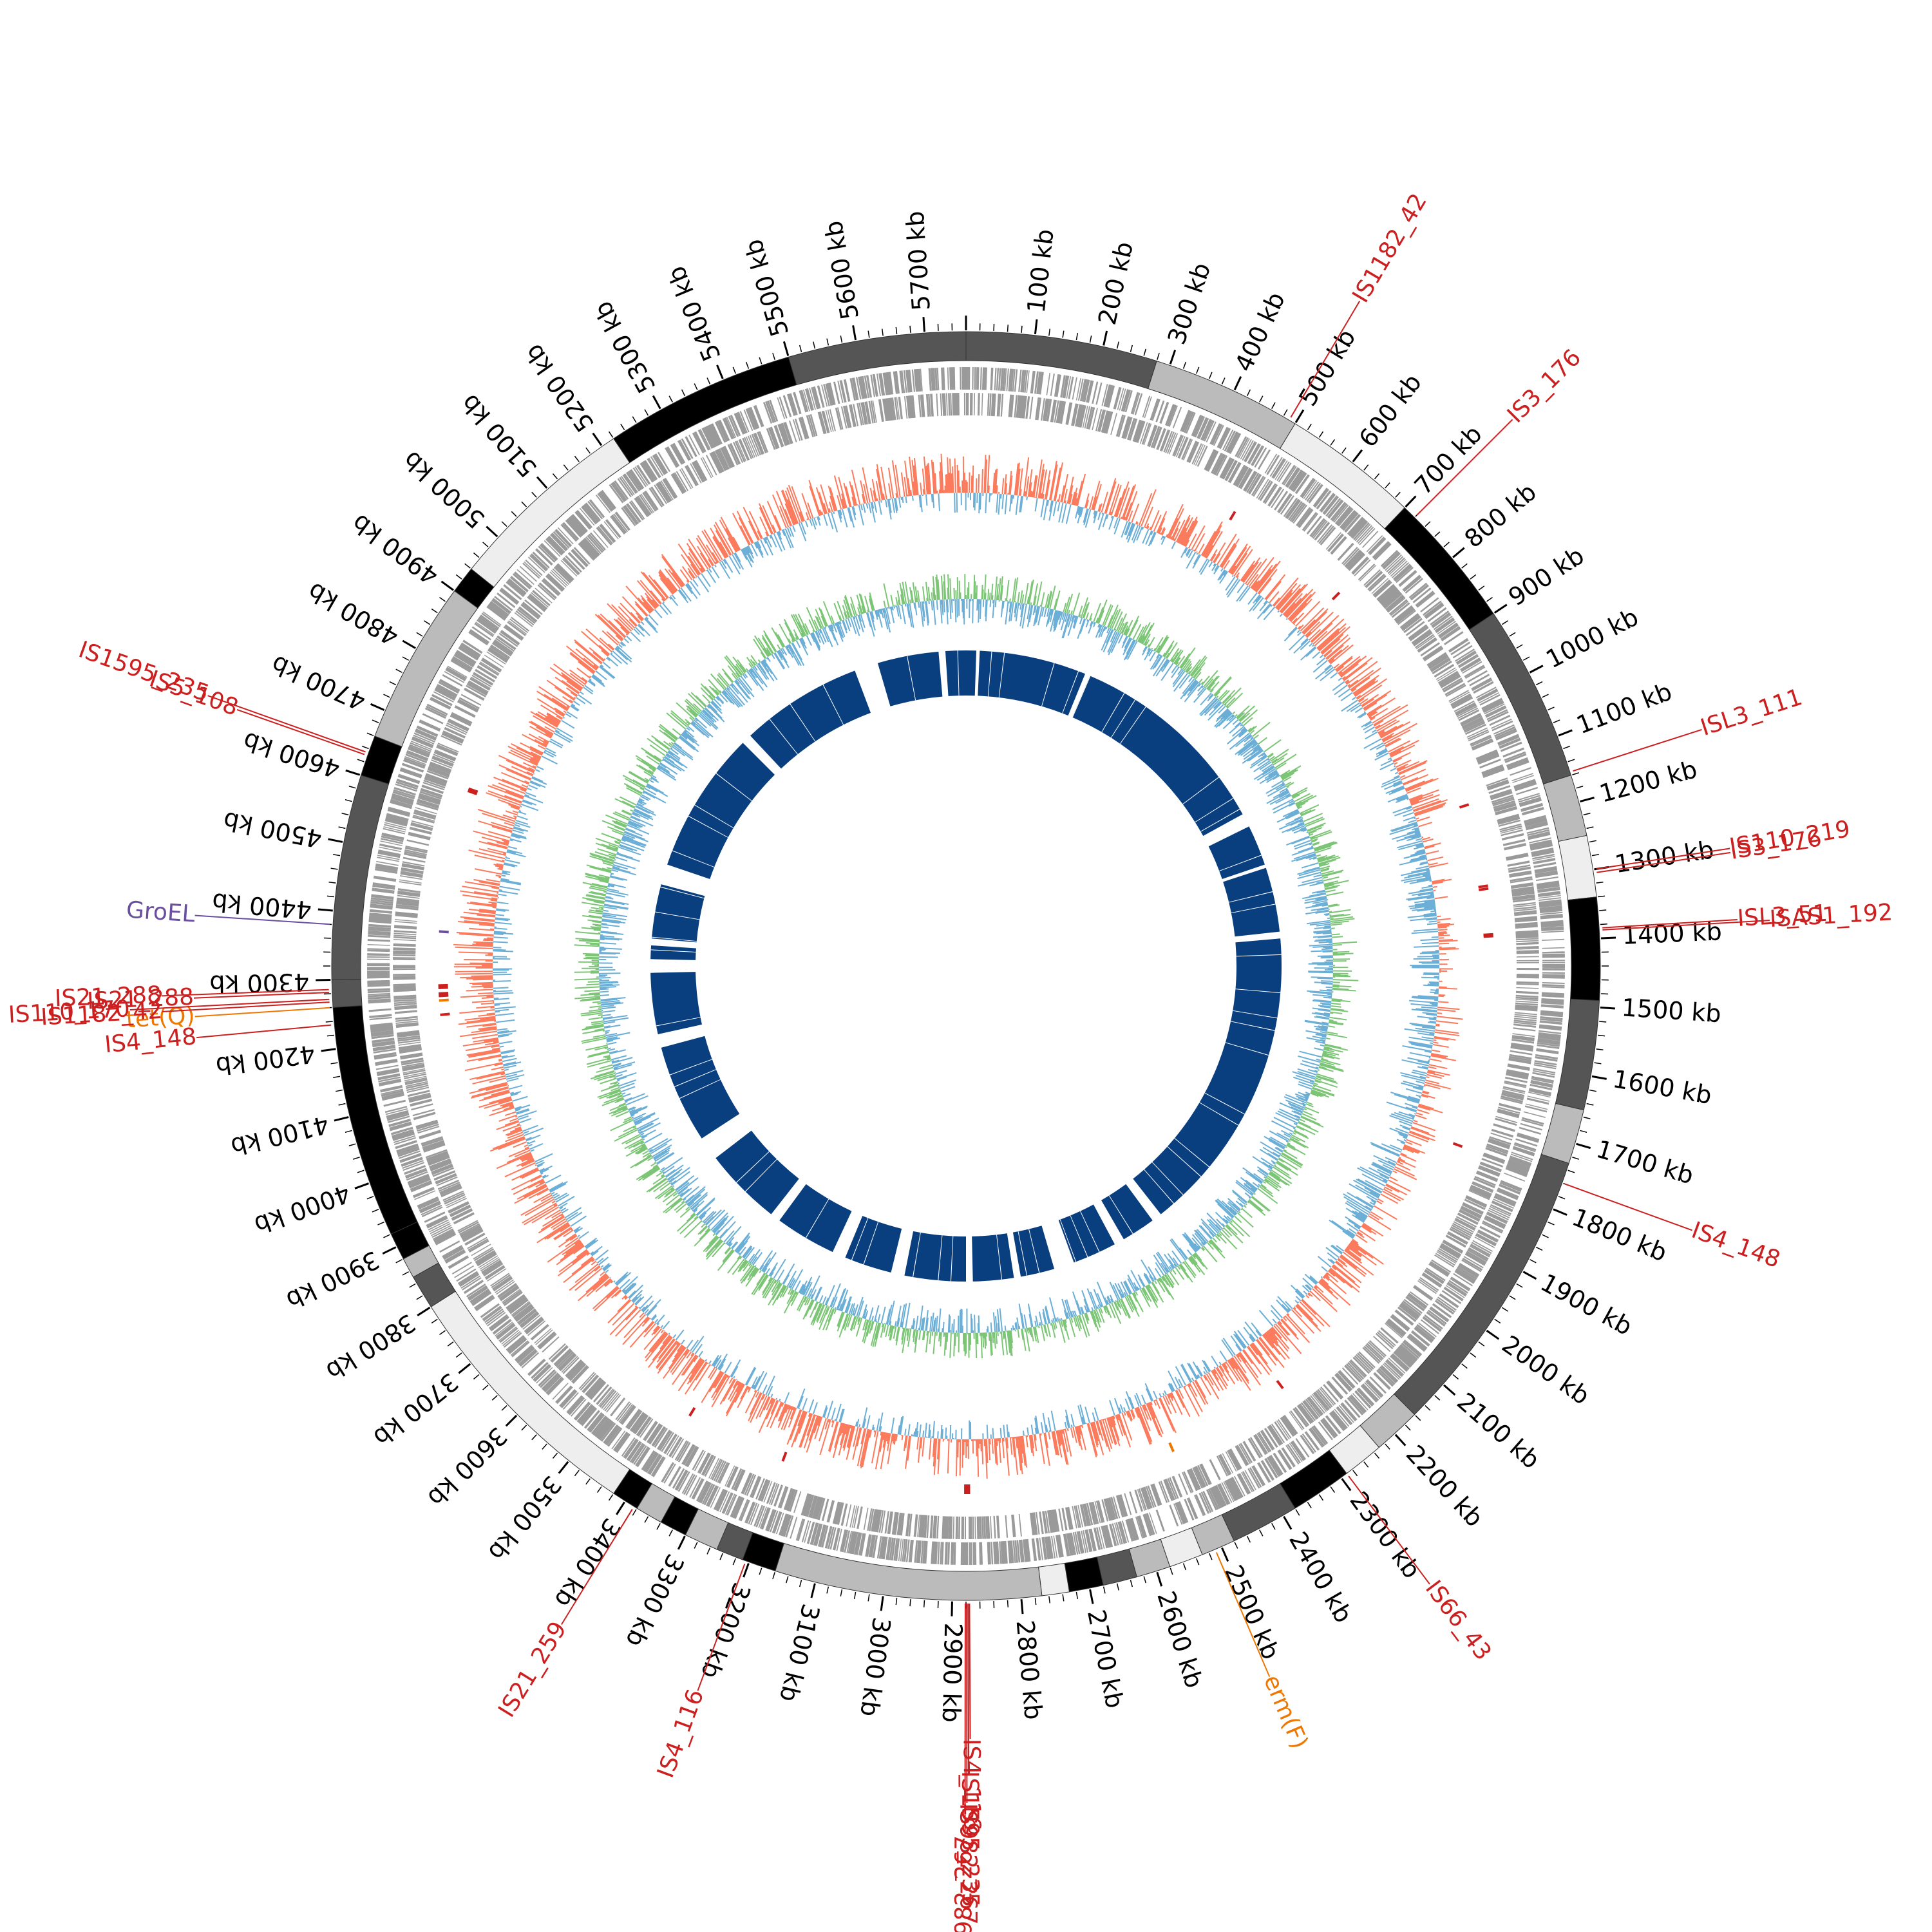  Describe the element at coordinates (1180, 1639) in the screenshot. I see `scale-tick-label: 2600 kb` at that location.